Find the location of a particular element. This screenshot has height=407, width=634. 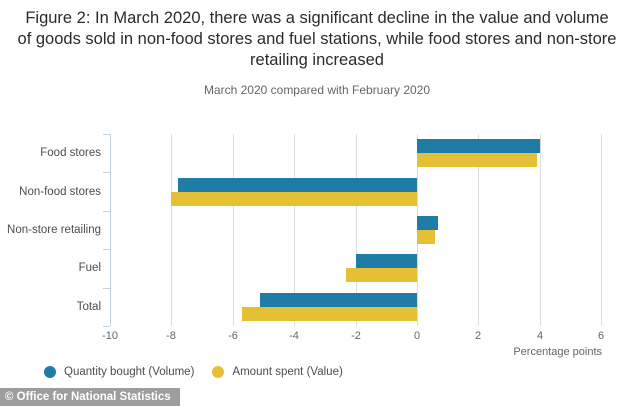

bar-amount-spent-value-non-food-stores is located at coordinates (294, 199).